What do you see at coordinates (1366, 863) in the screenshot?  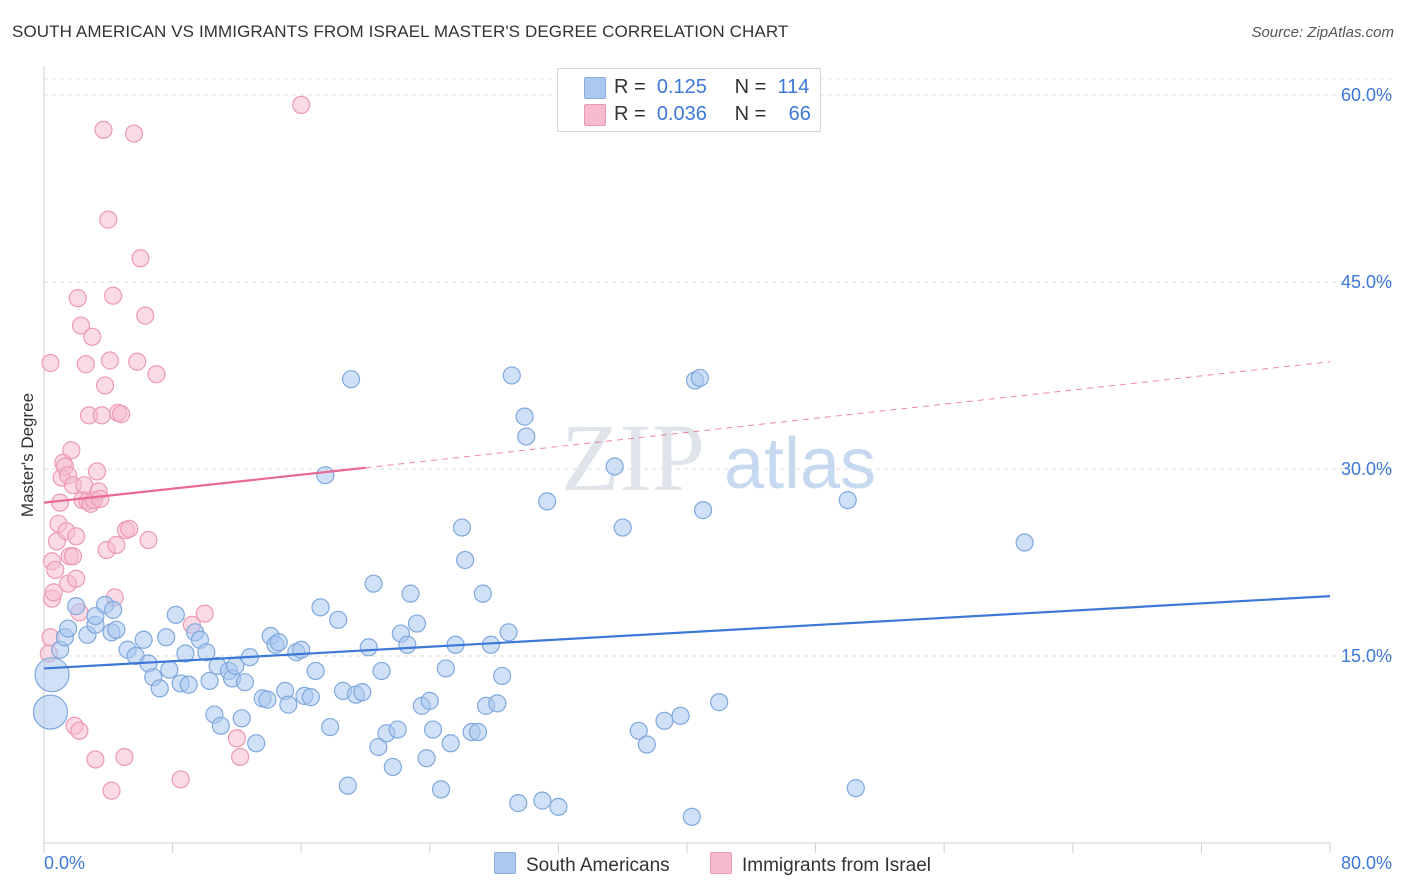 I see `x-tick-label-max: 80.0%` at bounding box center [1366, 863].